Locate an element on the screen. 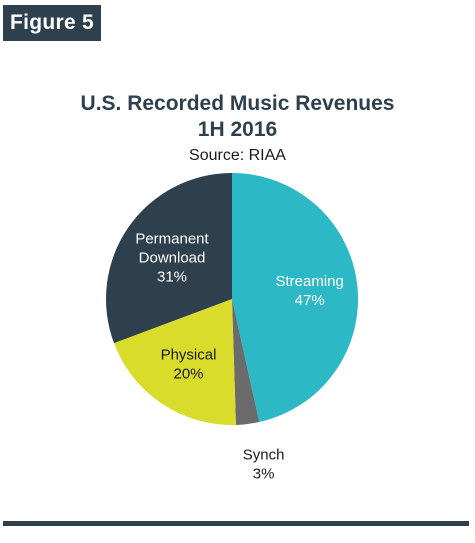 This screenshot has height=543, width=475. pie-slice-permanent-download is located at coordinates (169, 258).